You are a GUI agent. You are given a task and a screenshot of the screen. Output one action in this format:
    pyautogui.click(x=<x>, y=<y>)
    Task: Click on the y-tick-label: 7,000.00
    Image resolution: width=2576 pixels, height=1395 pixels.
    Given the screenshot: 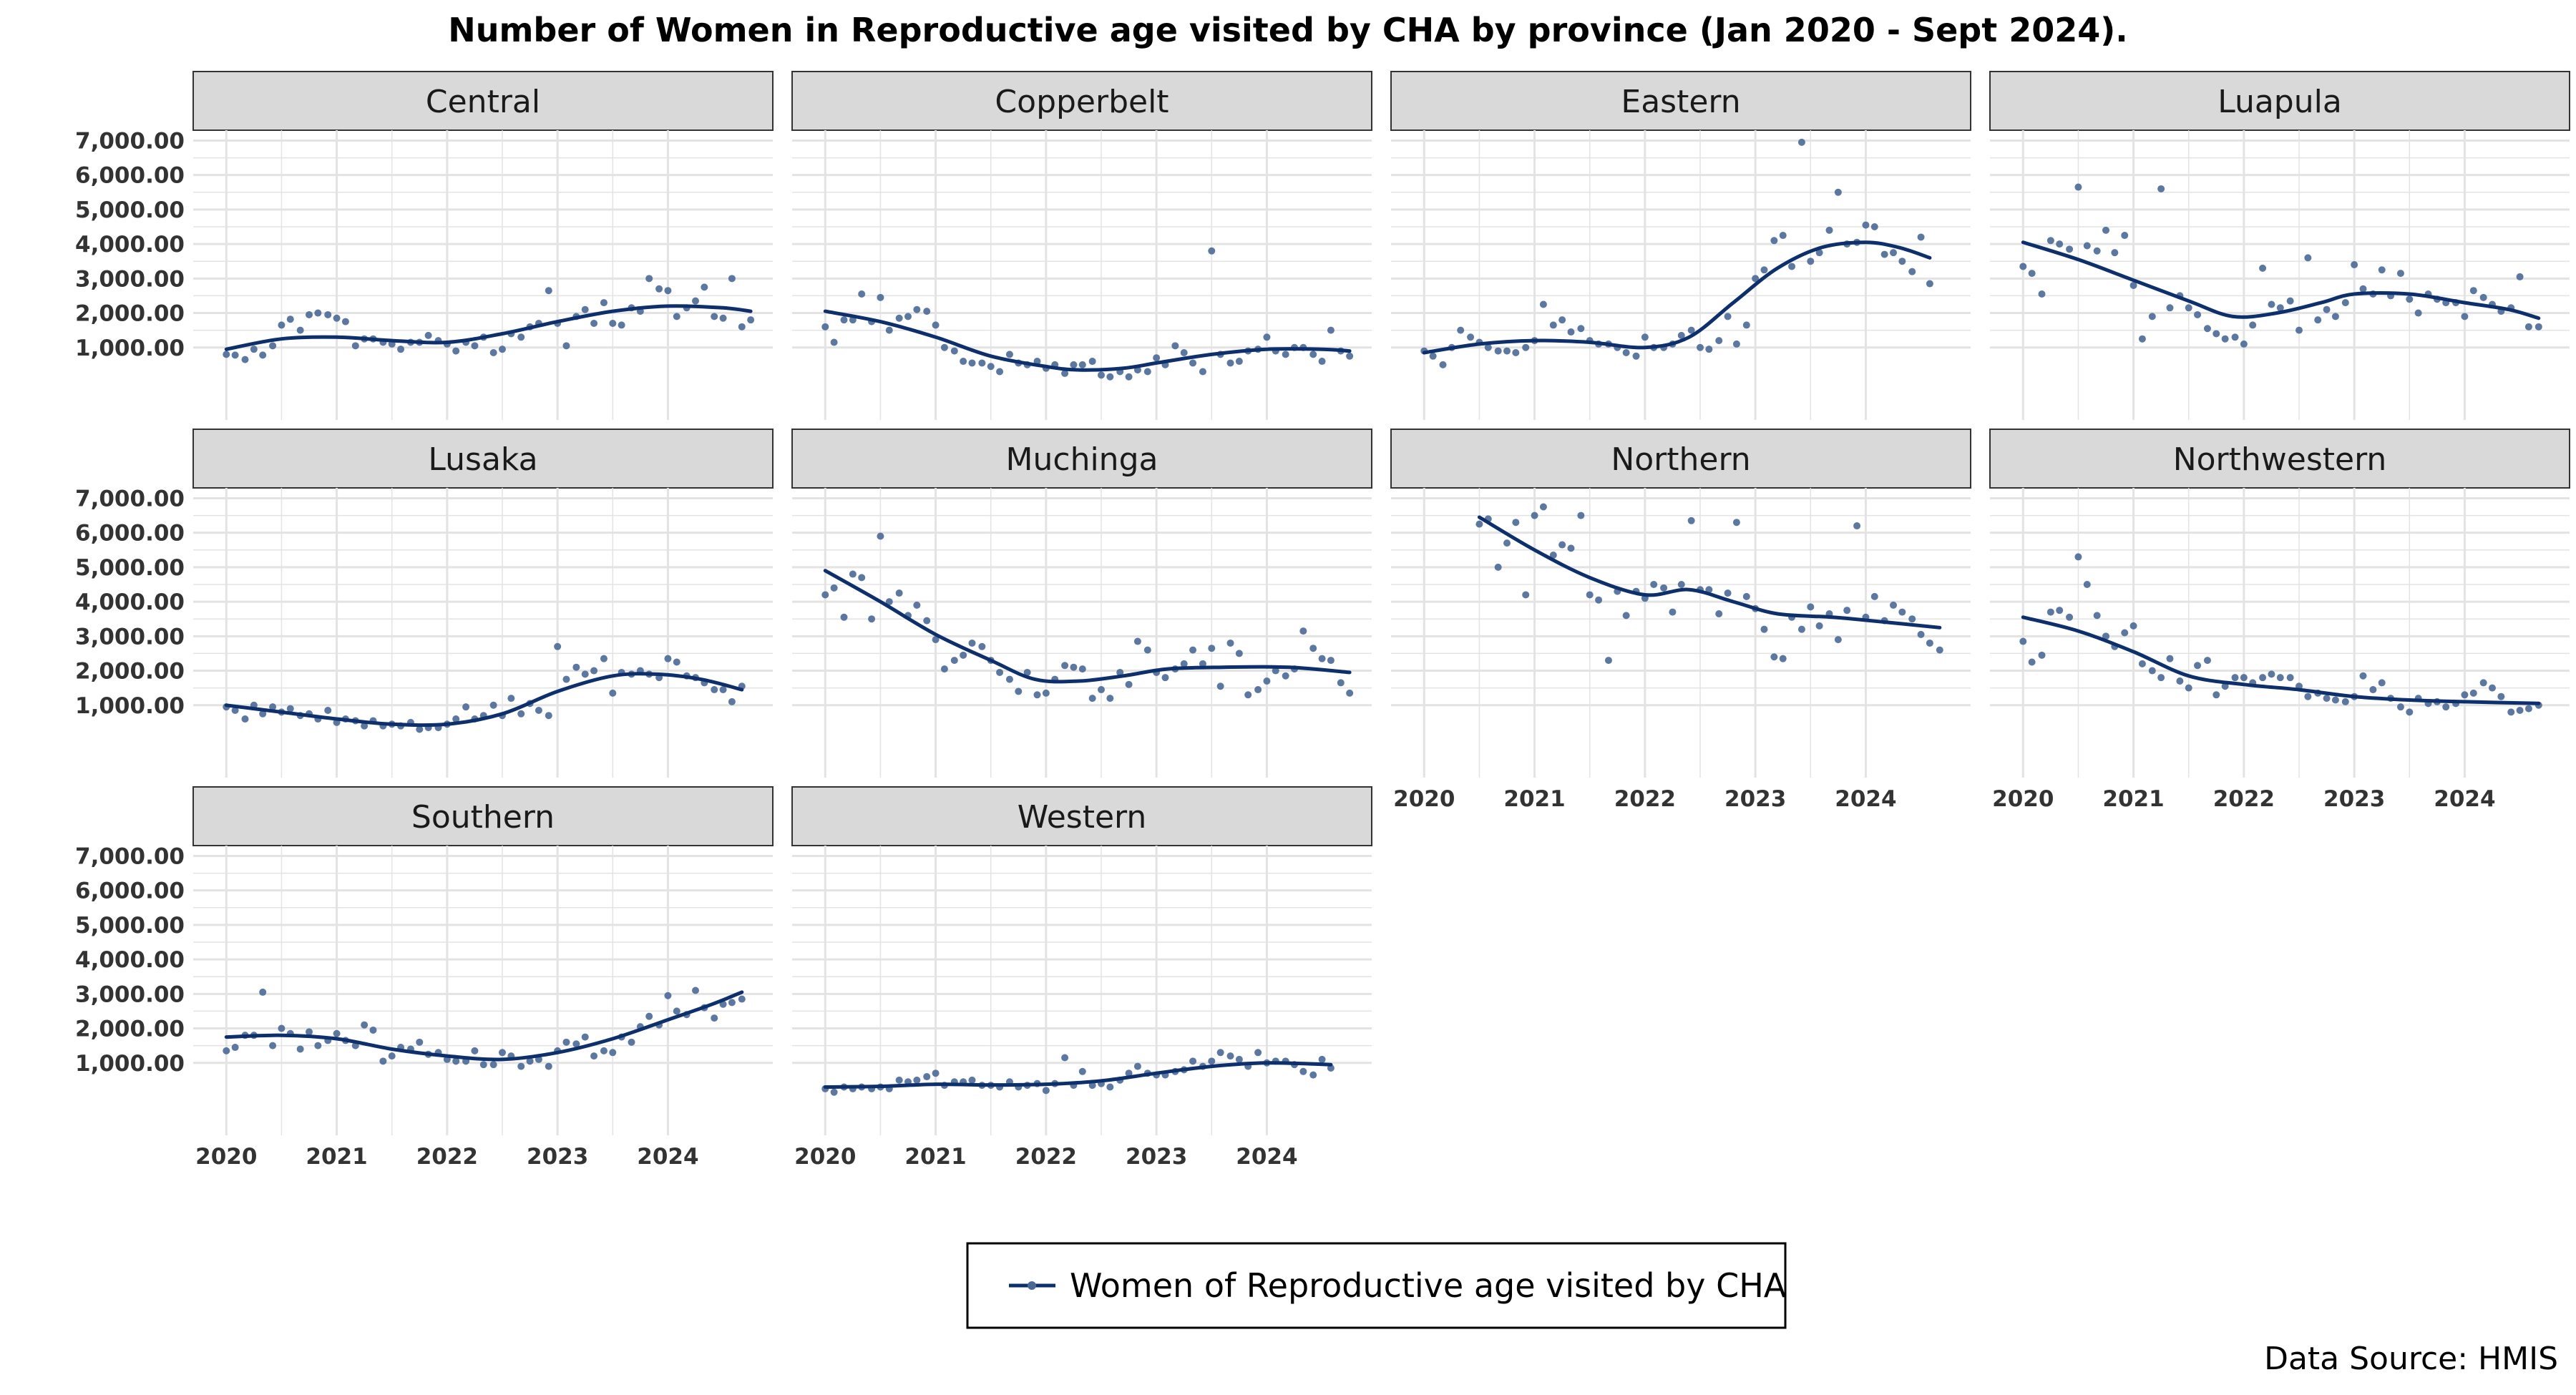 What is the action you would take?
    pyautogui.click(x=130, y=499)
    